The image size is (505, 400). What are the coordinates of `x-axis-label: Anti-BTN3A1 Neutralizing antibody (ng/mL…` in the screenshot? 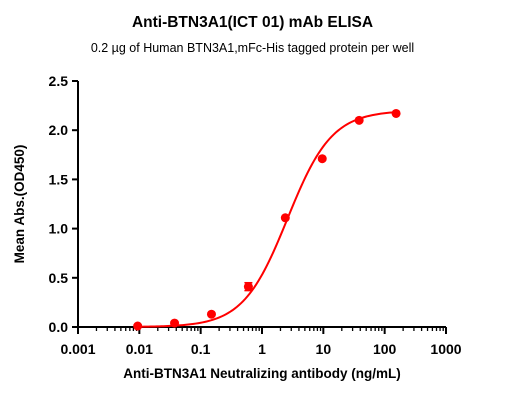 It's located at (262, 373).